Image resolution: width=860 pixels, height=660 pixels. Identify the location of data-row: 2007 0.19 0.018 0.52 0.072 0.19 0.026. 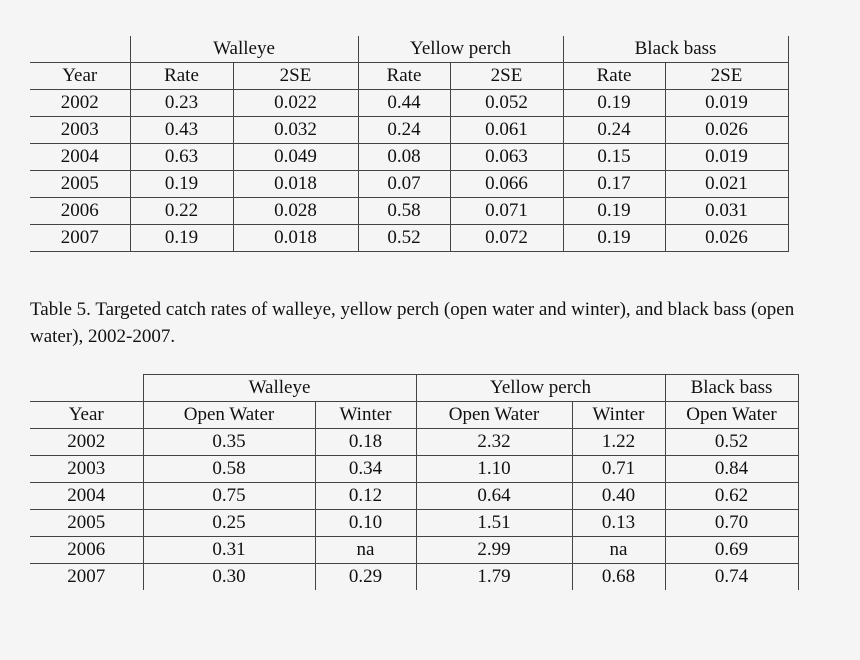
(409, 238).